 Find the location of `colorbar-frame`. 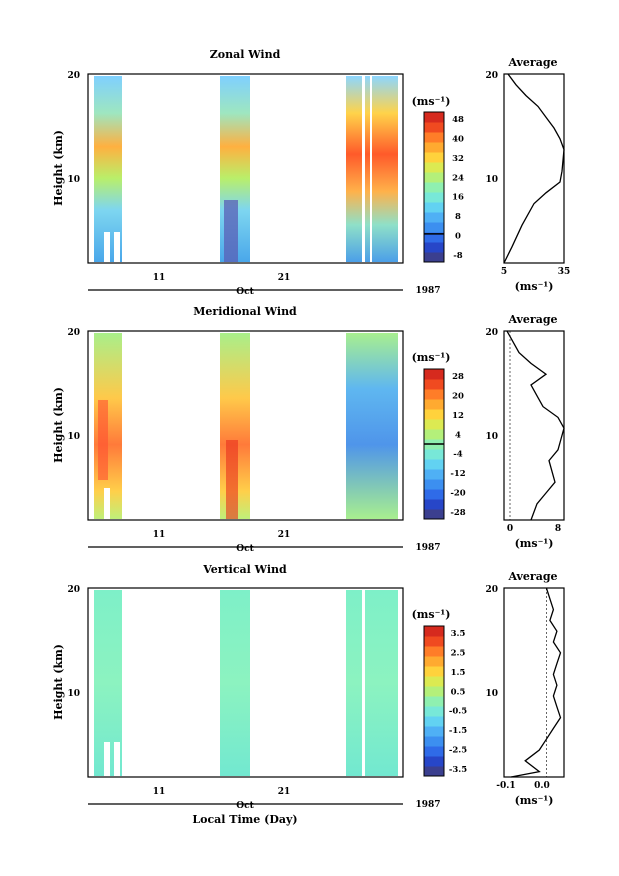

colorbar-frame is located at coordinates (434, 187).